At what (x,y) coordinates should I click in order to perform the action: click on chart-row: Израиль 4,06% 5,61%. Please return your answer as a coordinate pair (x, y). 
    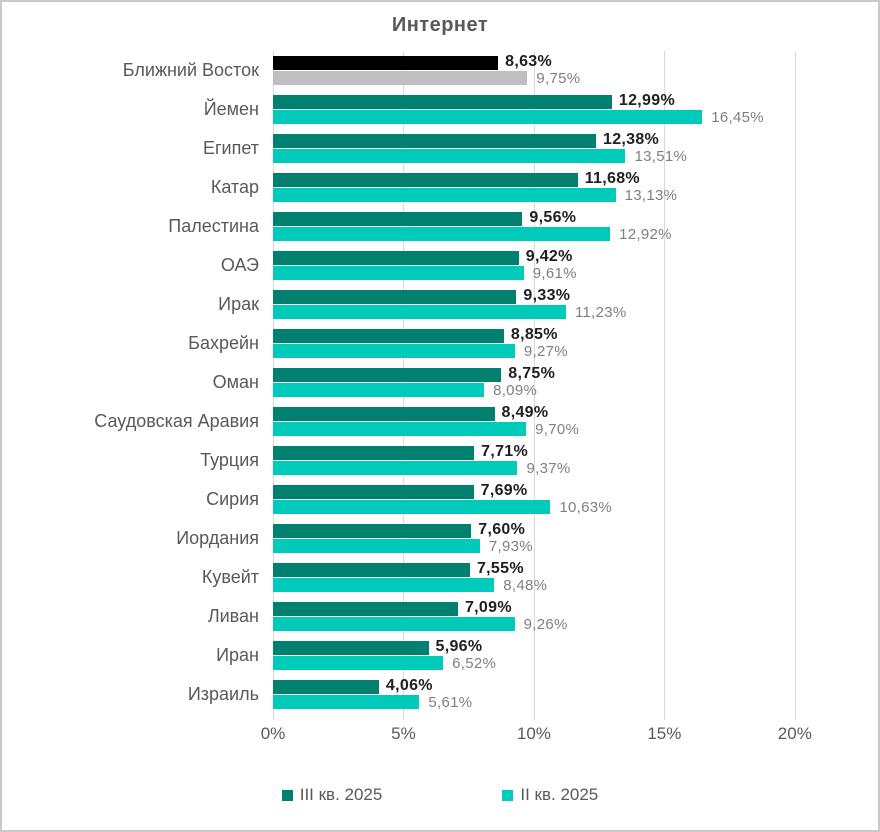
    Looking at the image, I should click on (432, 694).